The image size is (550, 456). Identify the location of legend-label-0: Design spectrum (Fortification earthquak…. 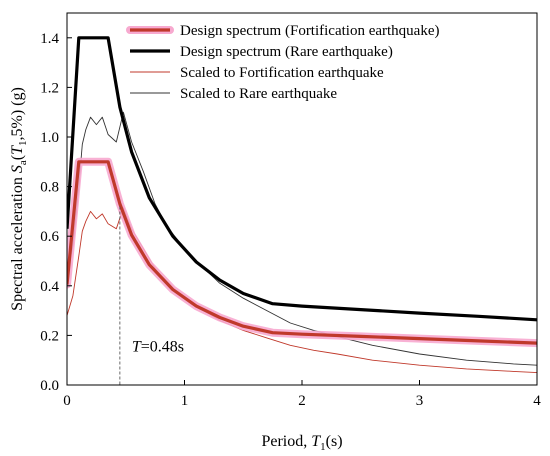
(310, 31).